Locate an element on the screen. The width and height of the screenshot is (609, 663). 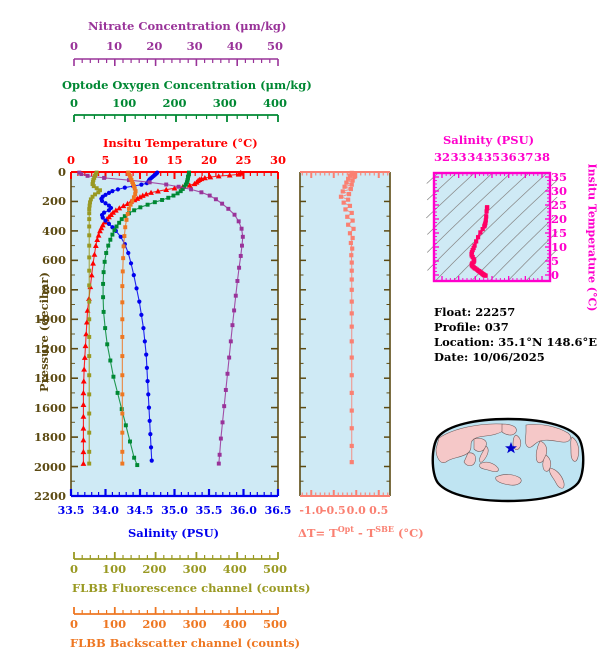
oxygen-tick-label: 0 is located at coordinates (73, 103).